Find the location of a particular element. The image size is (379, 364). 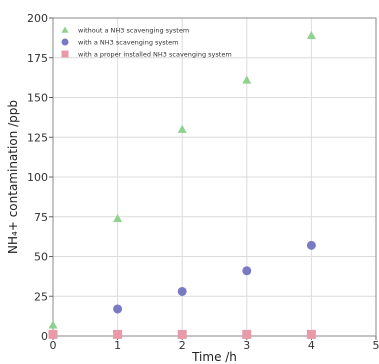

x-tick-label: 4 is located at coordinates (311, 345).